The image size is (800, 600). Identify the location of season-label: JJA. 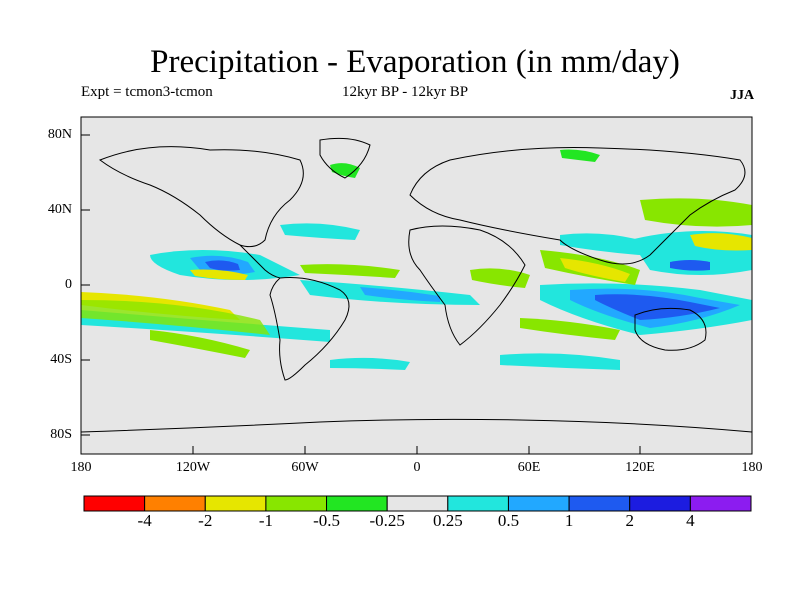
(742, 95).